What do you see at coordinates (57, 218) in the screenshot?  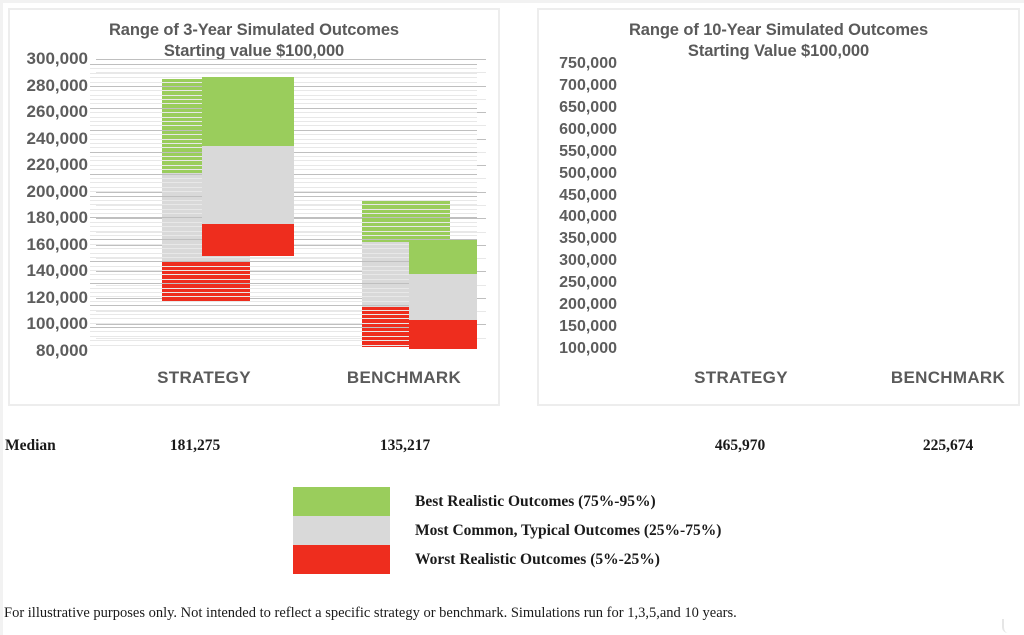 I see `y-axis-tick-label: 180,000` at bounding box center [57, 218].